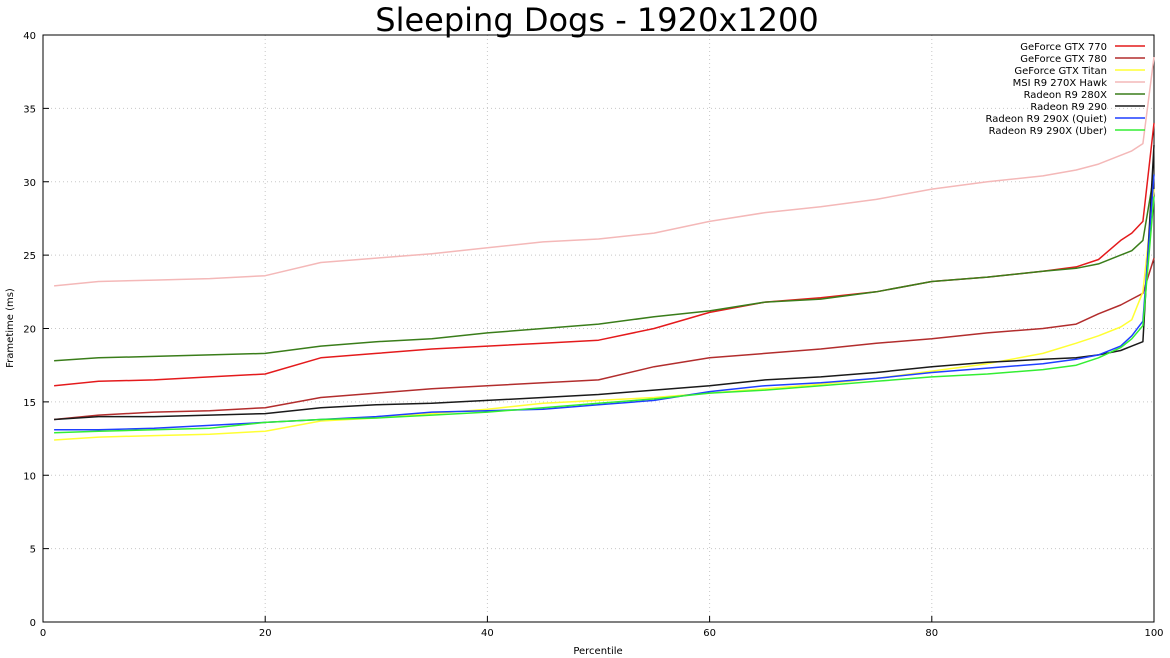 This screenshot has width=1170, height=658. I want to click on x-tick-label-1: 20, so click(265, 633).